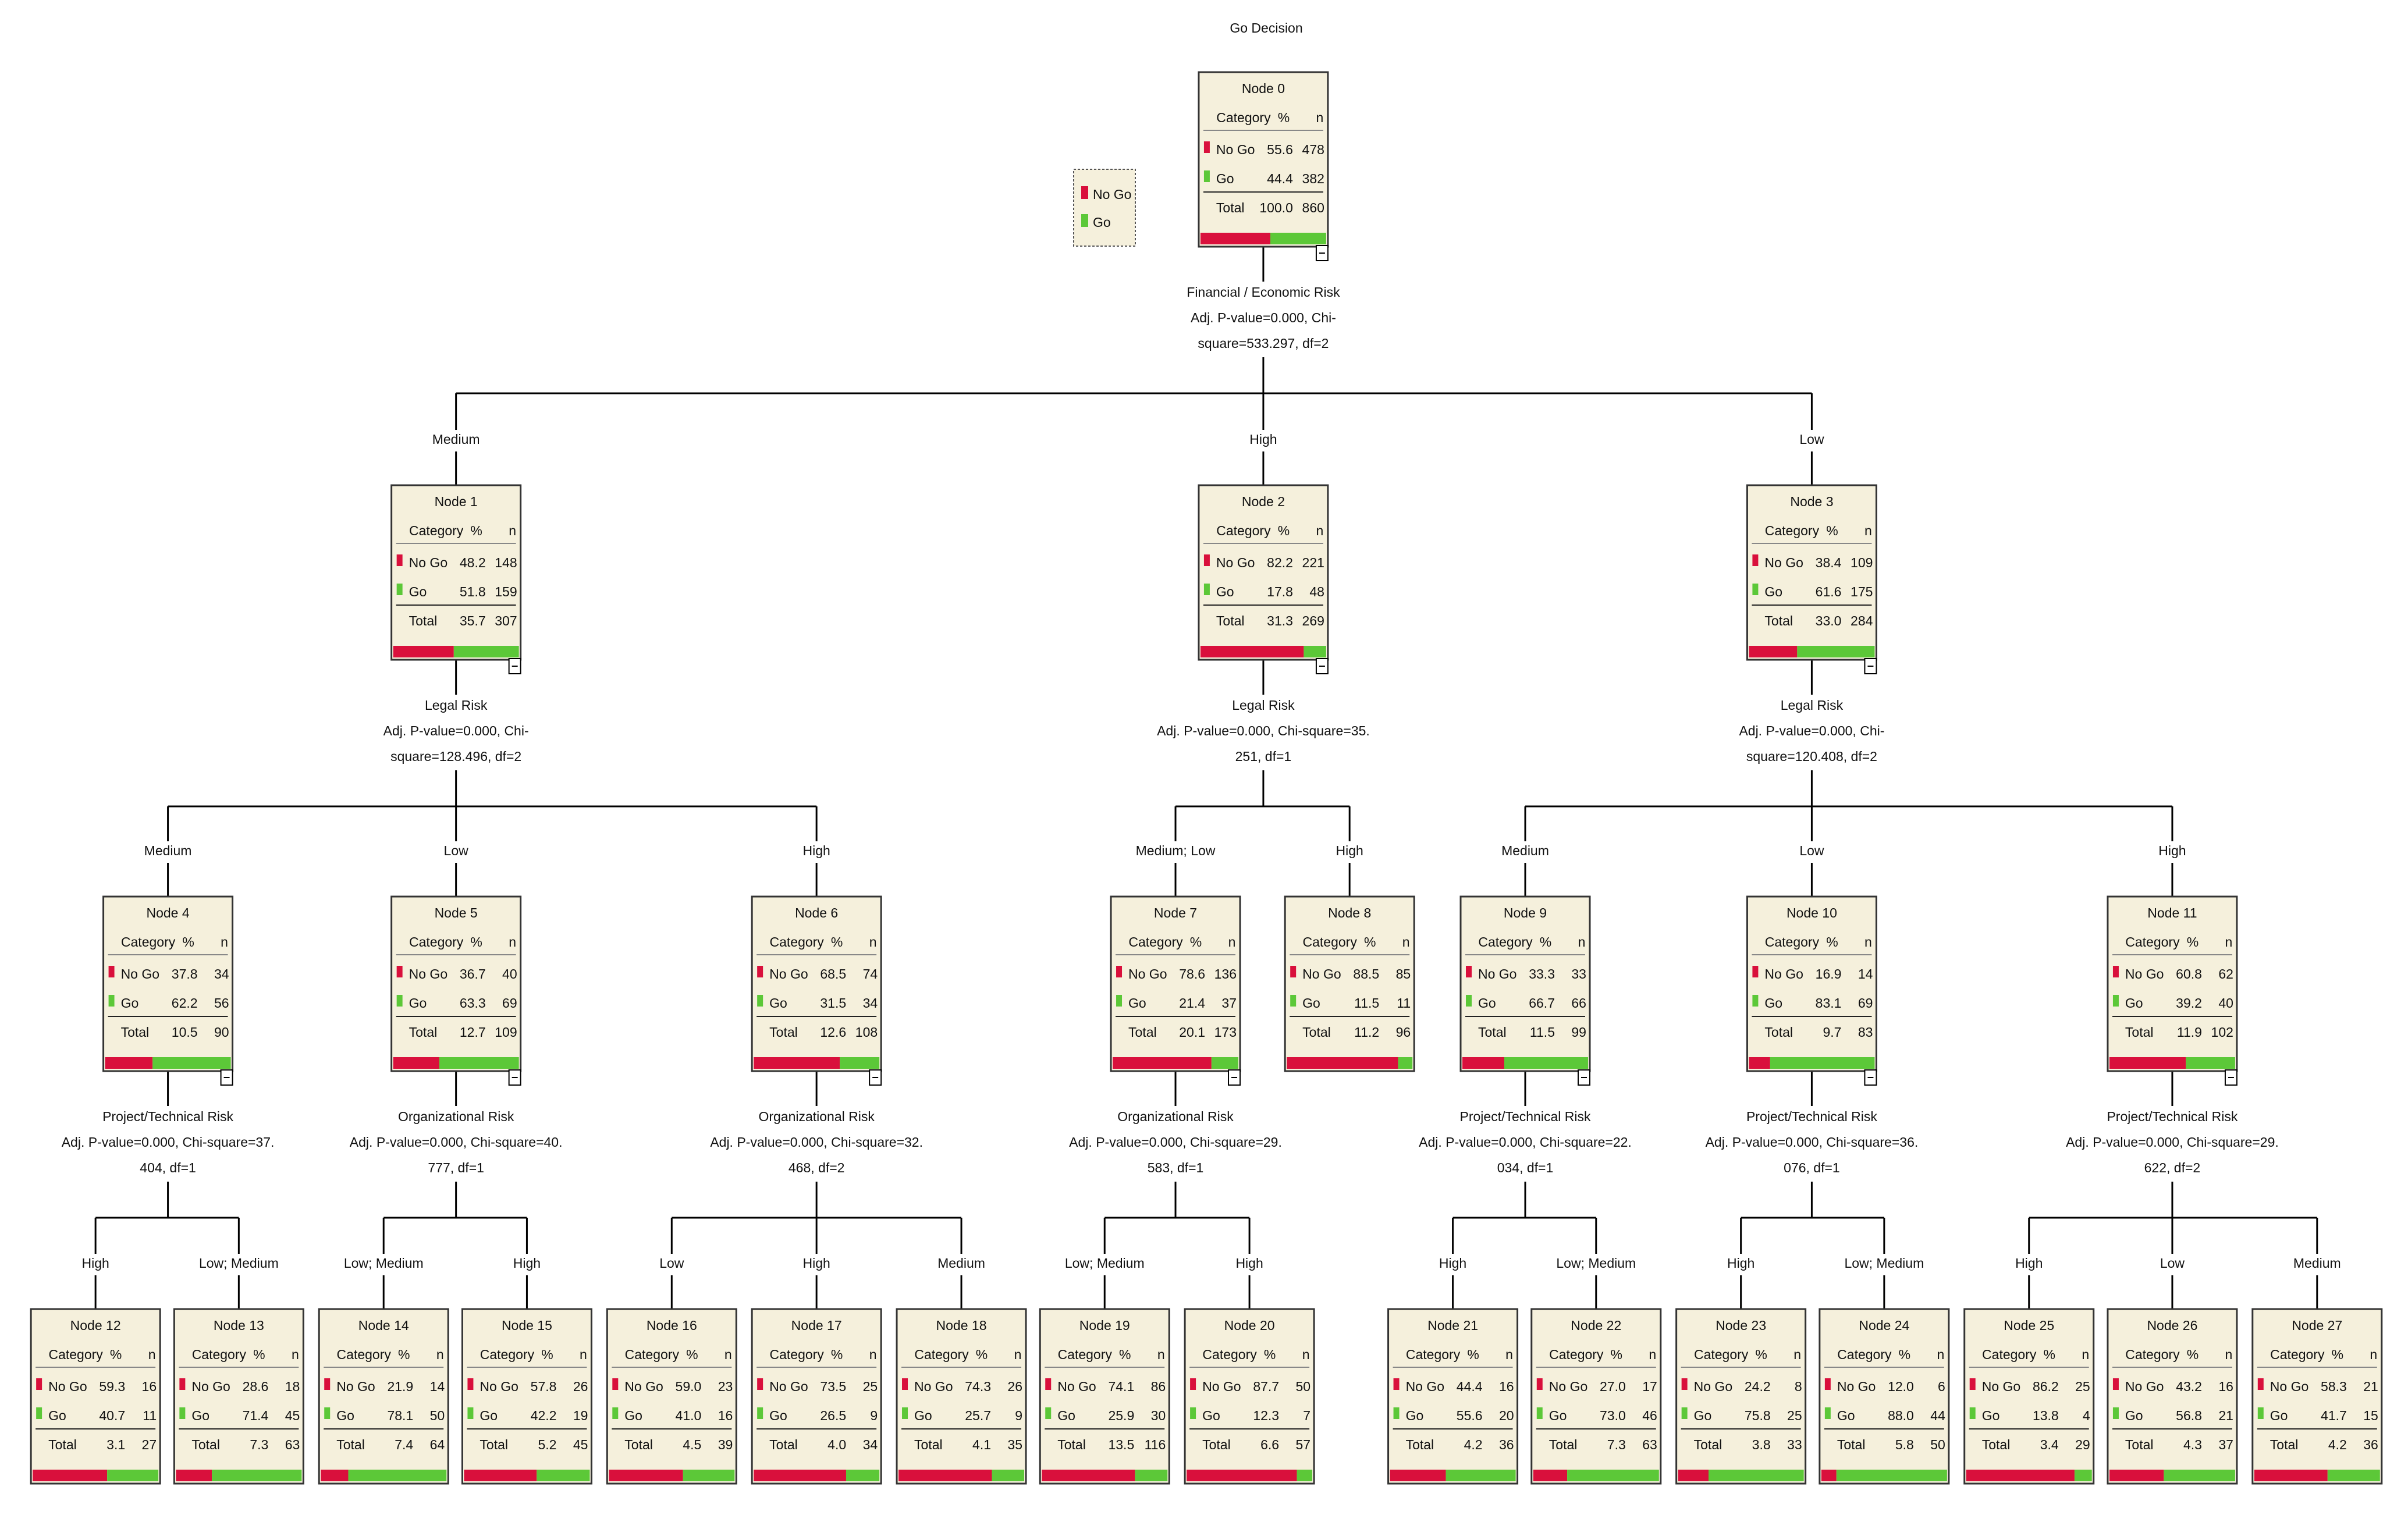  I want to click on split-text: Project/Technical Risk, so click(2172, 1116).